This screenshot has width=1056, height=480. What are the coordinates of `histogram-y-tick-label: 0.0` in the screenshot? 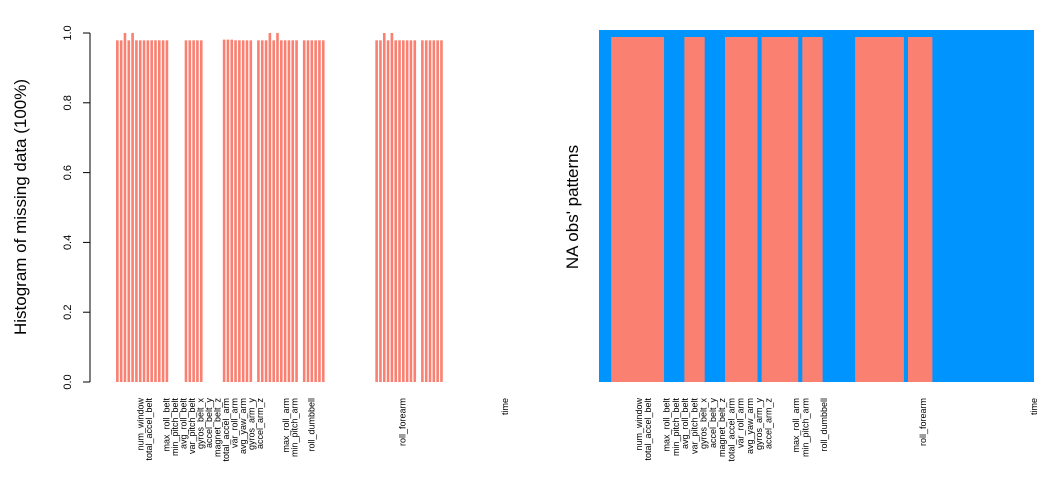 It's located at (68, 381).